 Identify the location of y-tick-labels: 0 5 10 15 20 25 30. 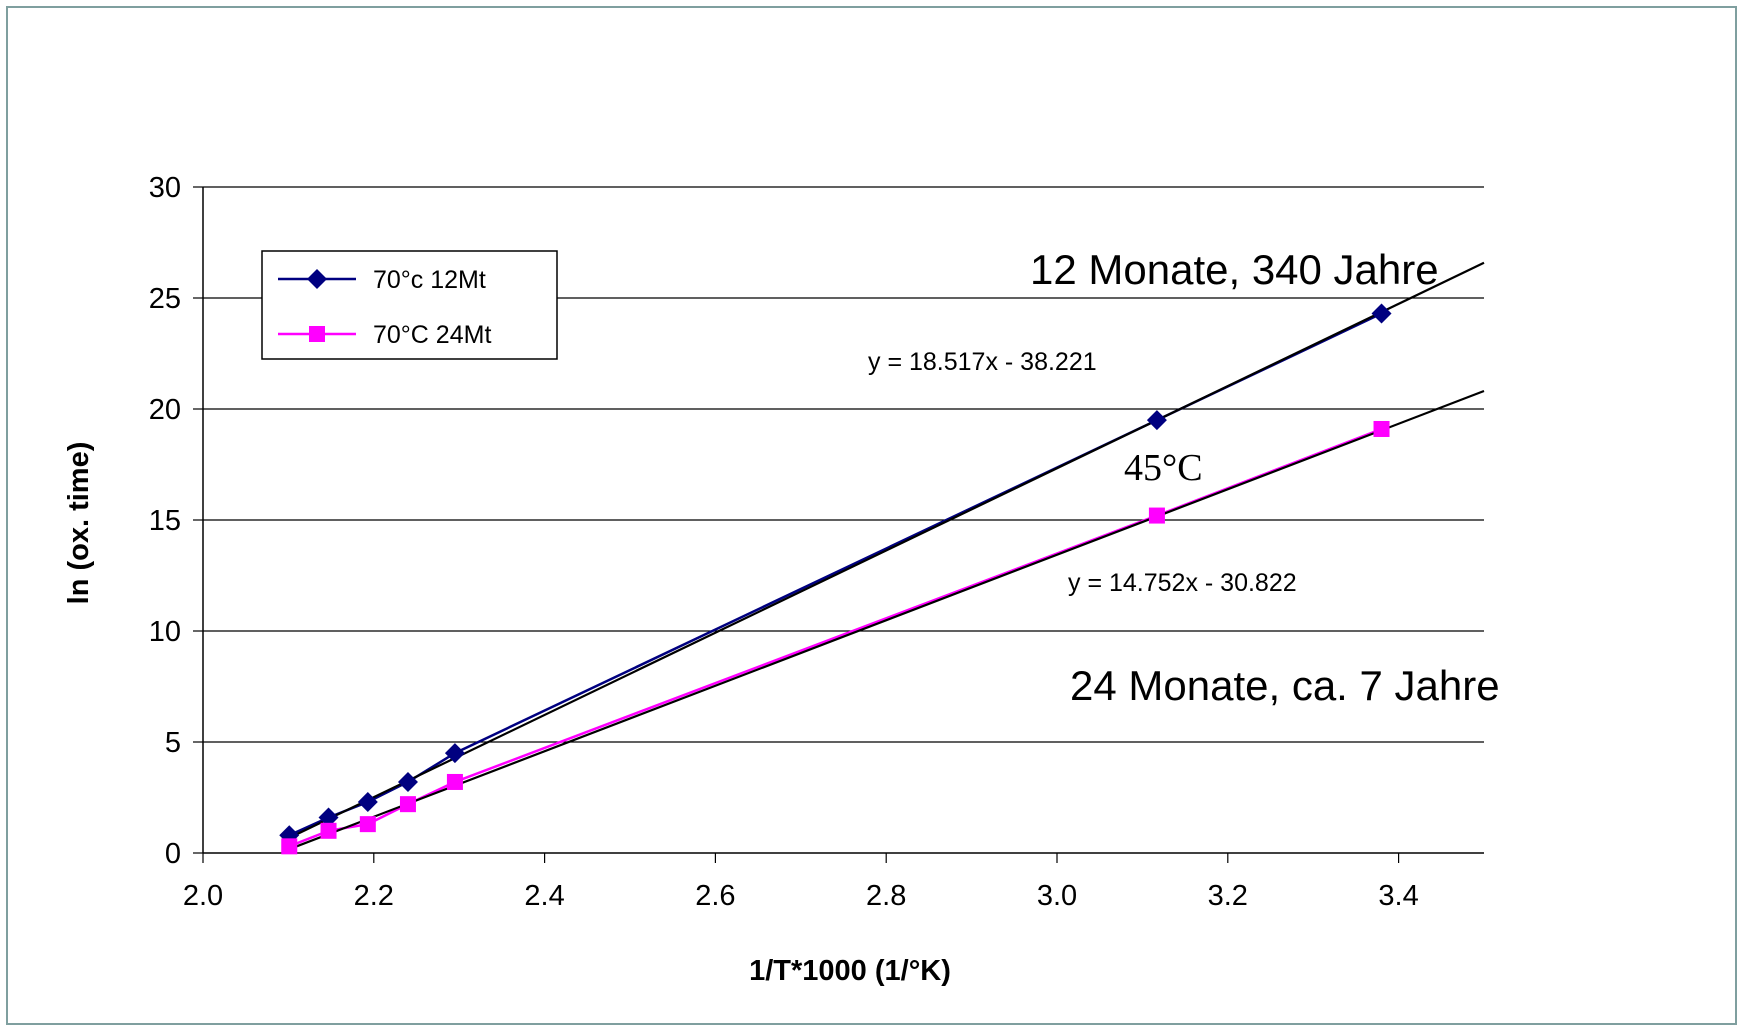
(165, 521).